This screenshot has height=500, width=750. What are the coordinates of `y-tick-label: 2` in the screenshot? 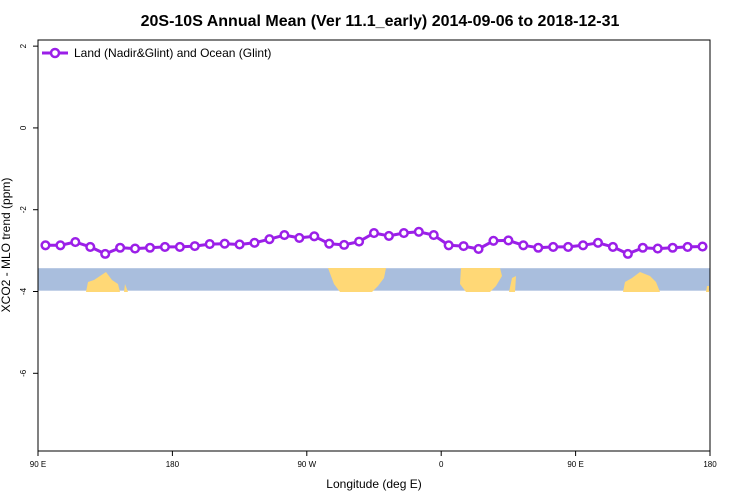 It's located at (23, 45).